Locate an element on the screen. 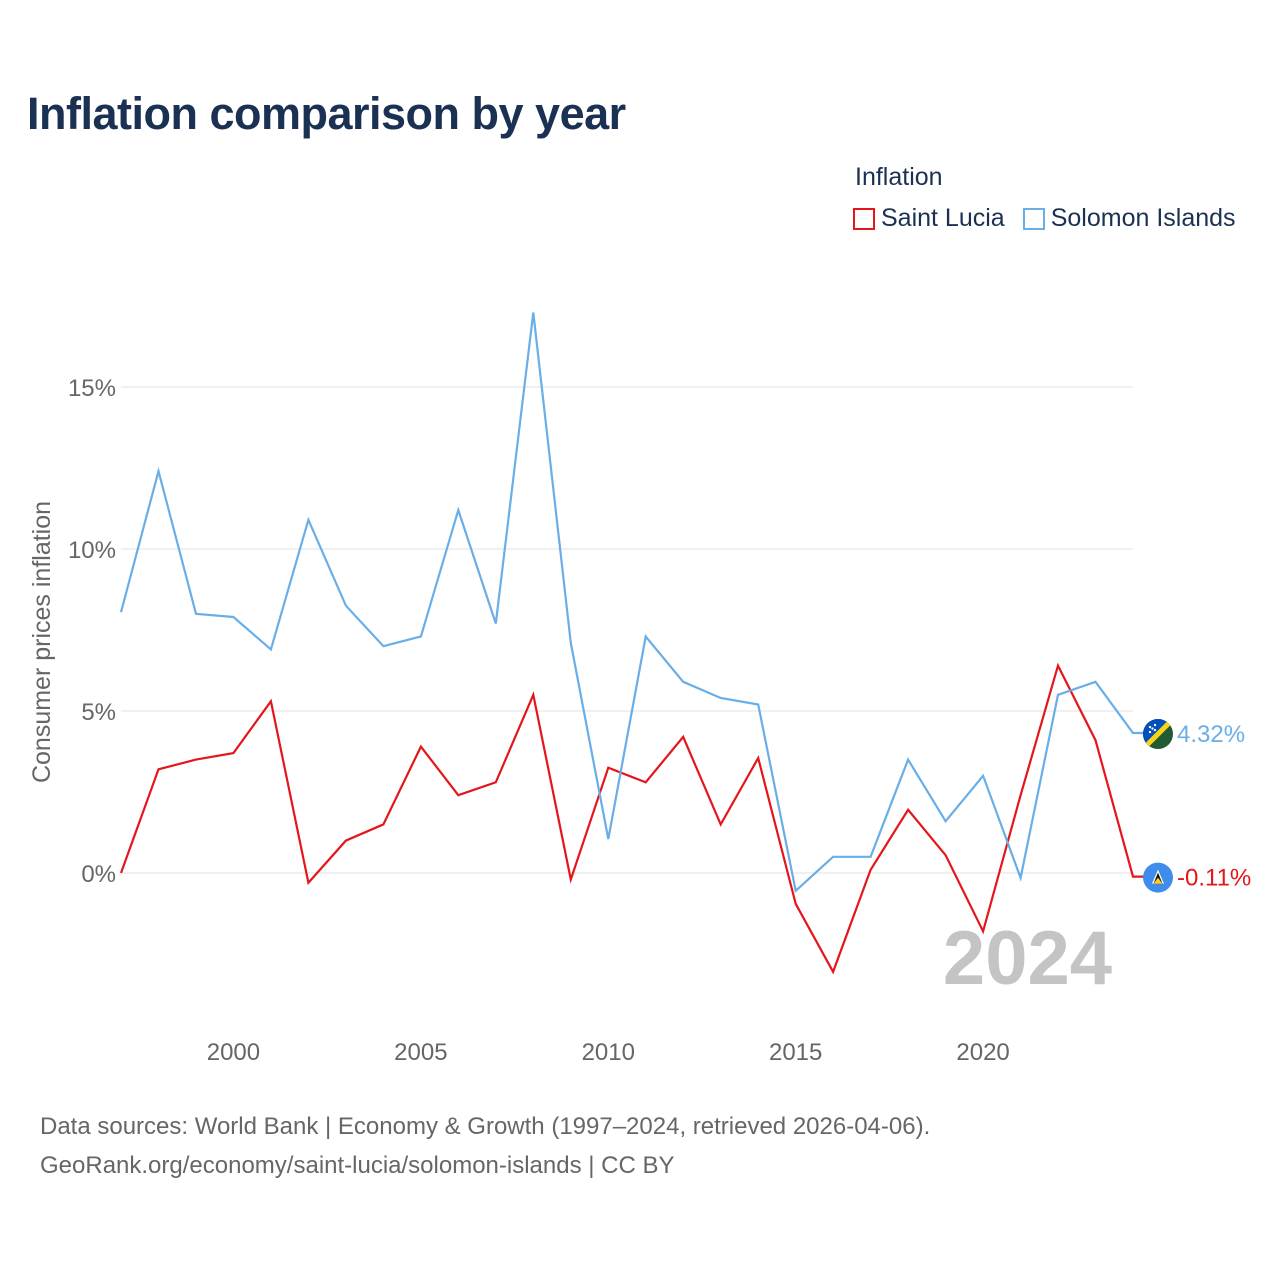 Image resolution: width=1280 pixels, height=1280 pixels. legend: Saint Lucia Solomon Islands is located at coordinates (1044, 218).